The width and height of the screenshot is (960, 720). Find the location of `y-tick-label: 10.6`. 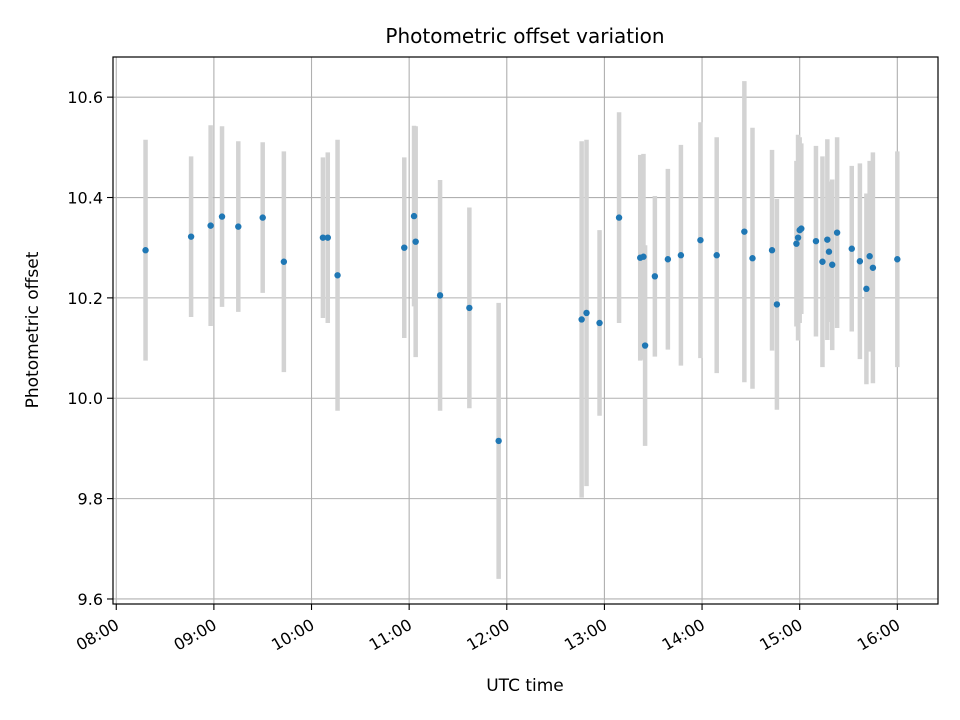

y-tick-label: 10.6 is located at coordinates (85, 97).